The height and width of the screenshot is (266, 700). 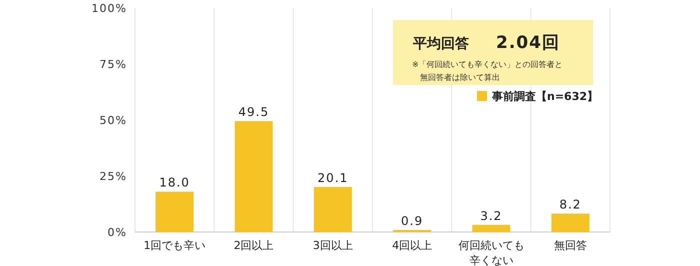 What do you see at coordinates (174, 183) in the screenshot?
I see `data-label: 18.0` at bounding box center [174, 183].